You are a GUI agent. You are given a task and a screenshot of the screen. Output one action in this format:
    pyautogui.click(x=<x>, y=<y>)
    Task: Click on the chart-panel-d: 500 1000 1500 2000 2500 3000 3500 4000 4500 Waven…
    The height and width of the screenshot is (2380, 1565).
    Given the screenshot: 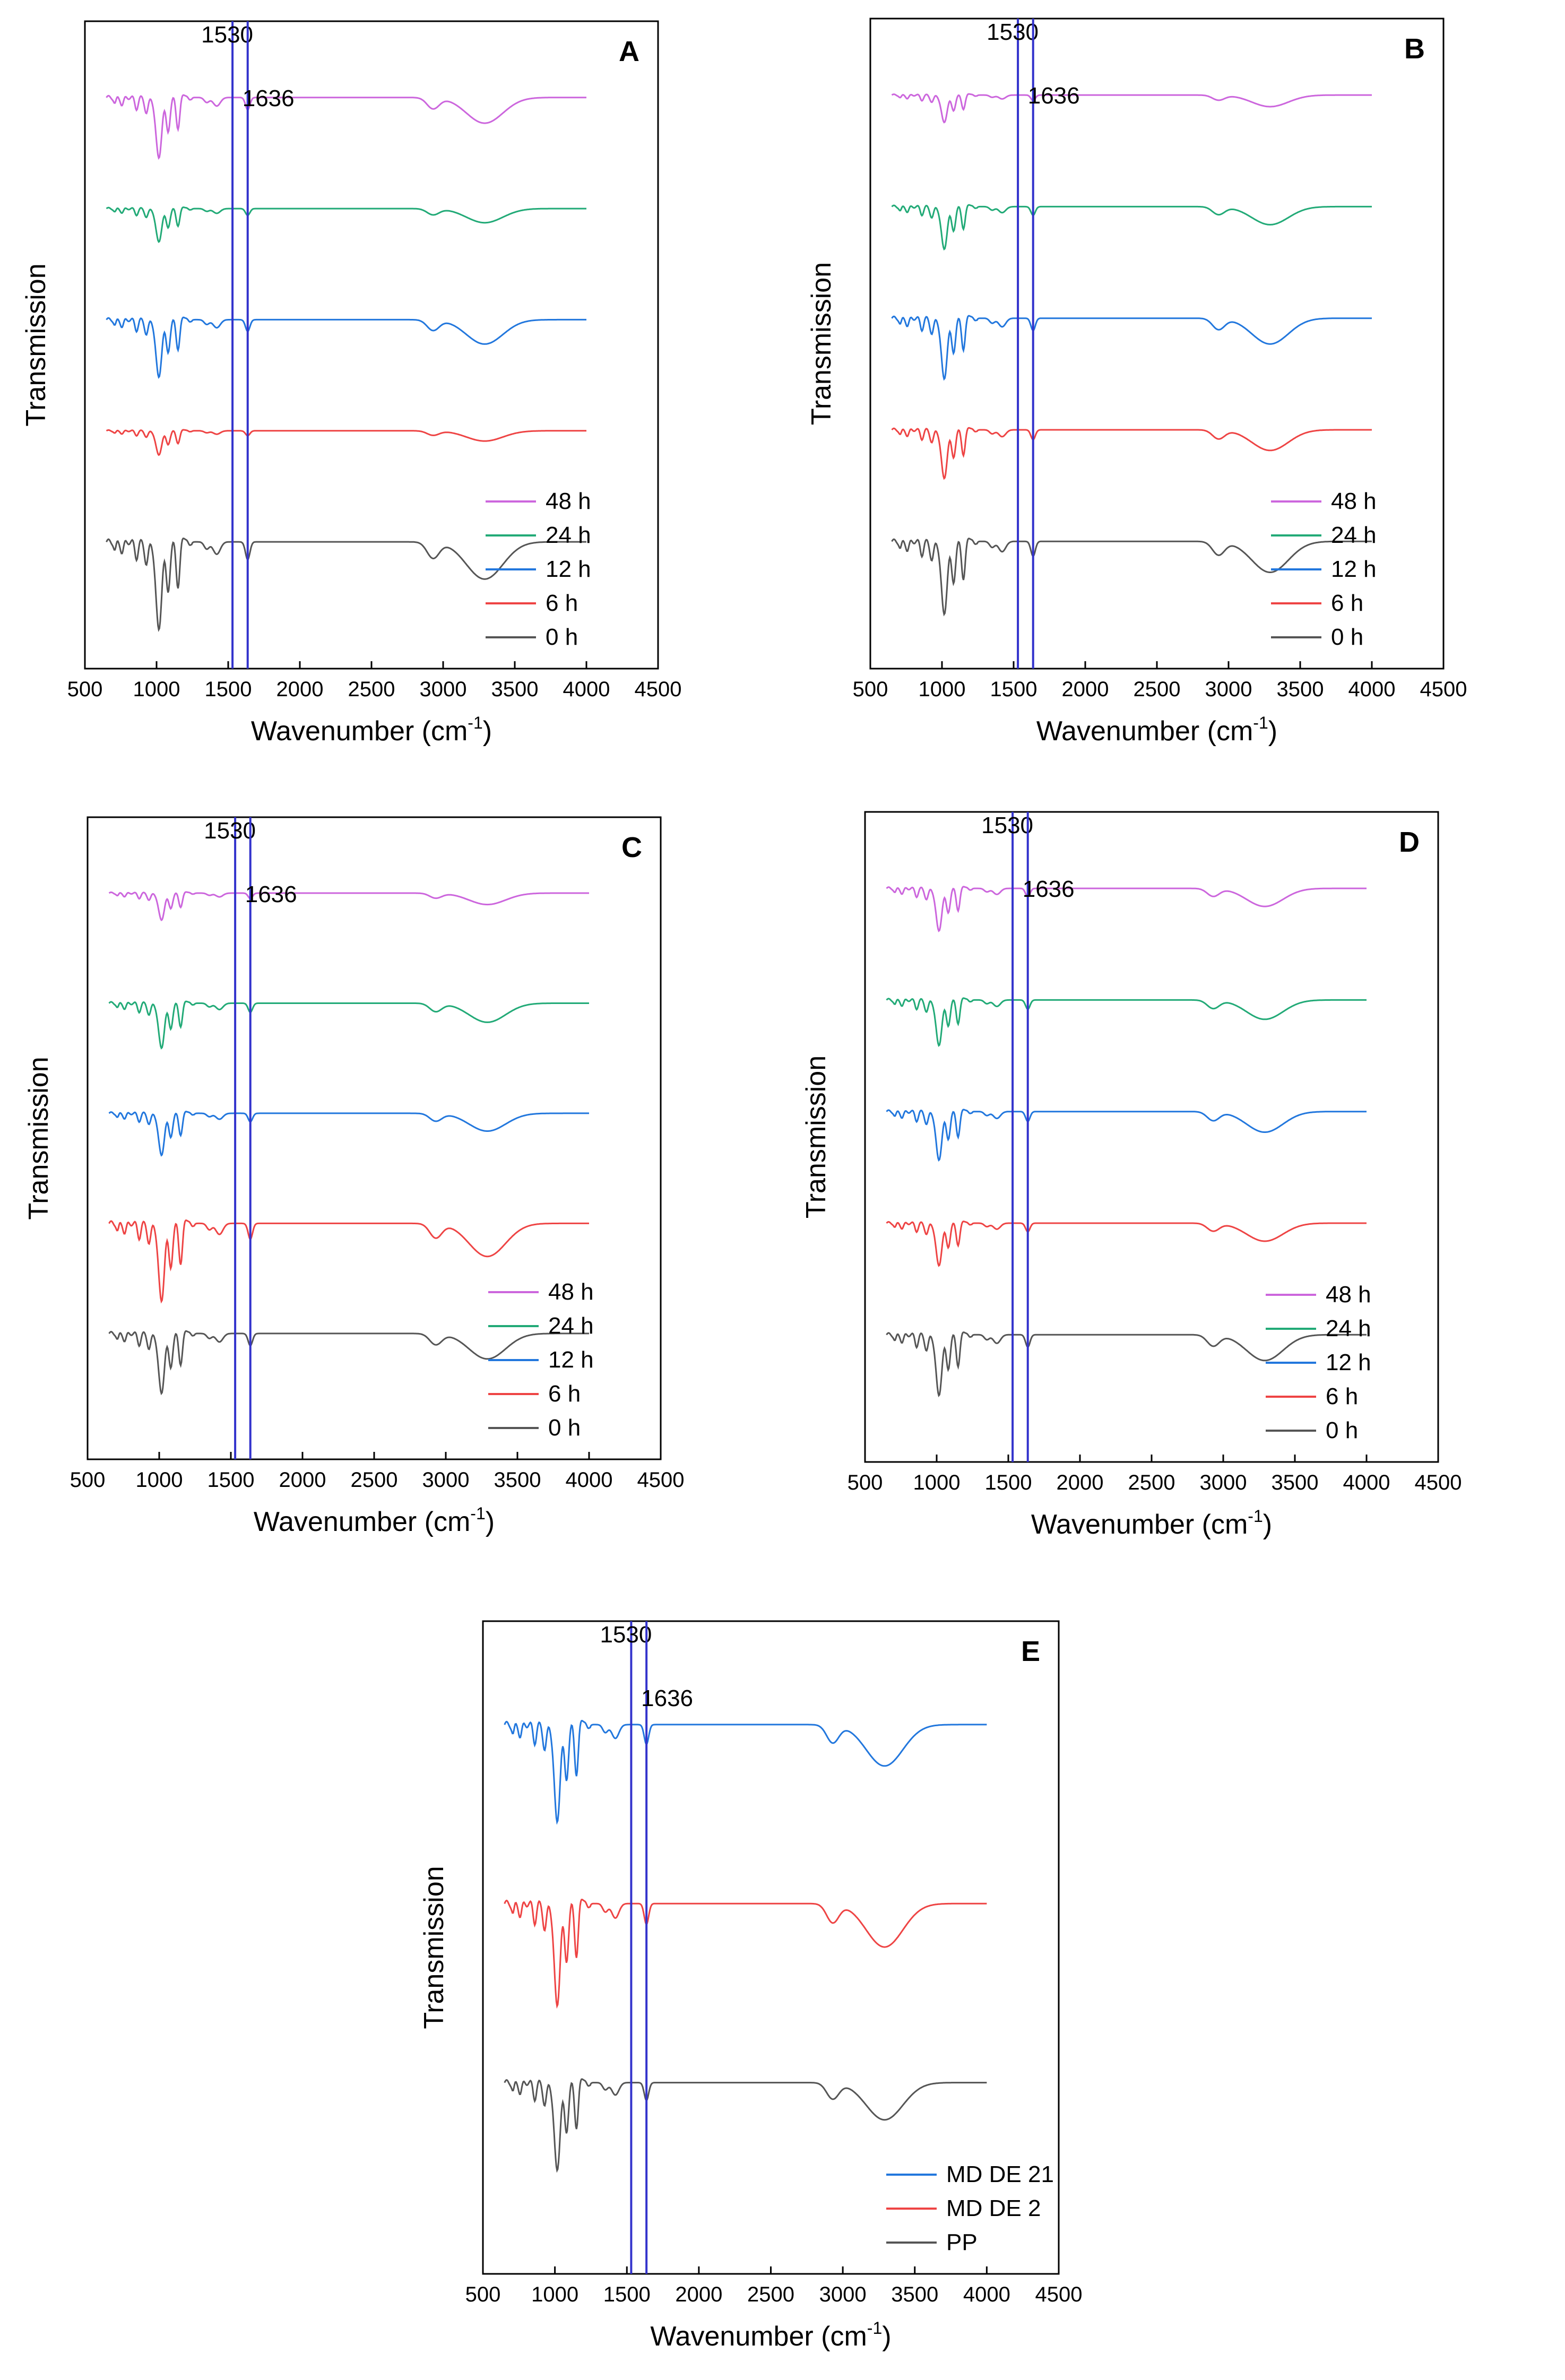 What is the action you would take?
    pyautogui.click(x=1131, y=1176)
    